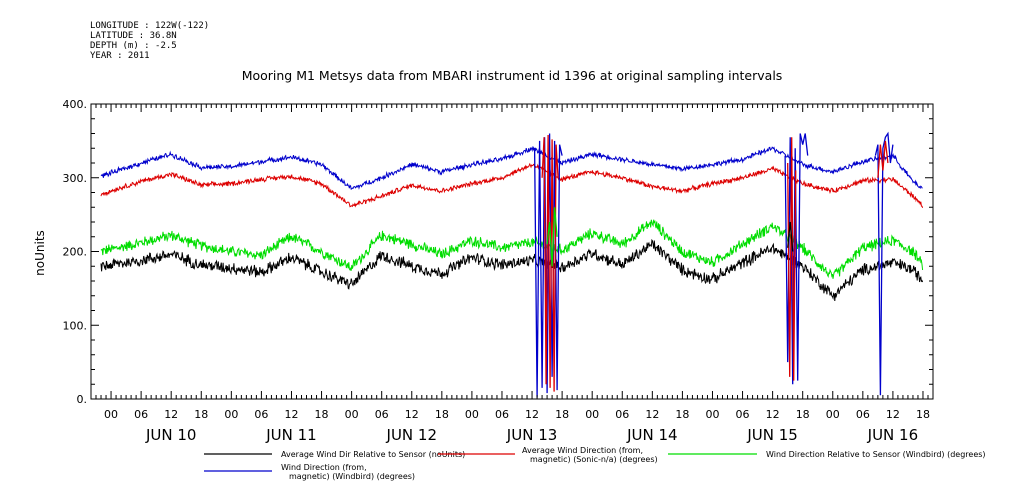  What do you see at coordinates (75, 325) in the screenshot?
I see `y-tick-label: 100.` at bounding box center [75, 325].